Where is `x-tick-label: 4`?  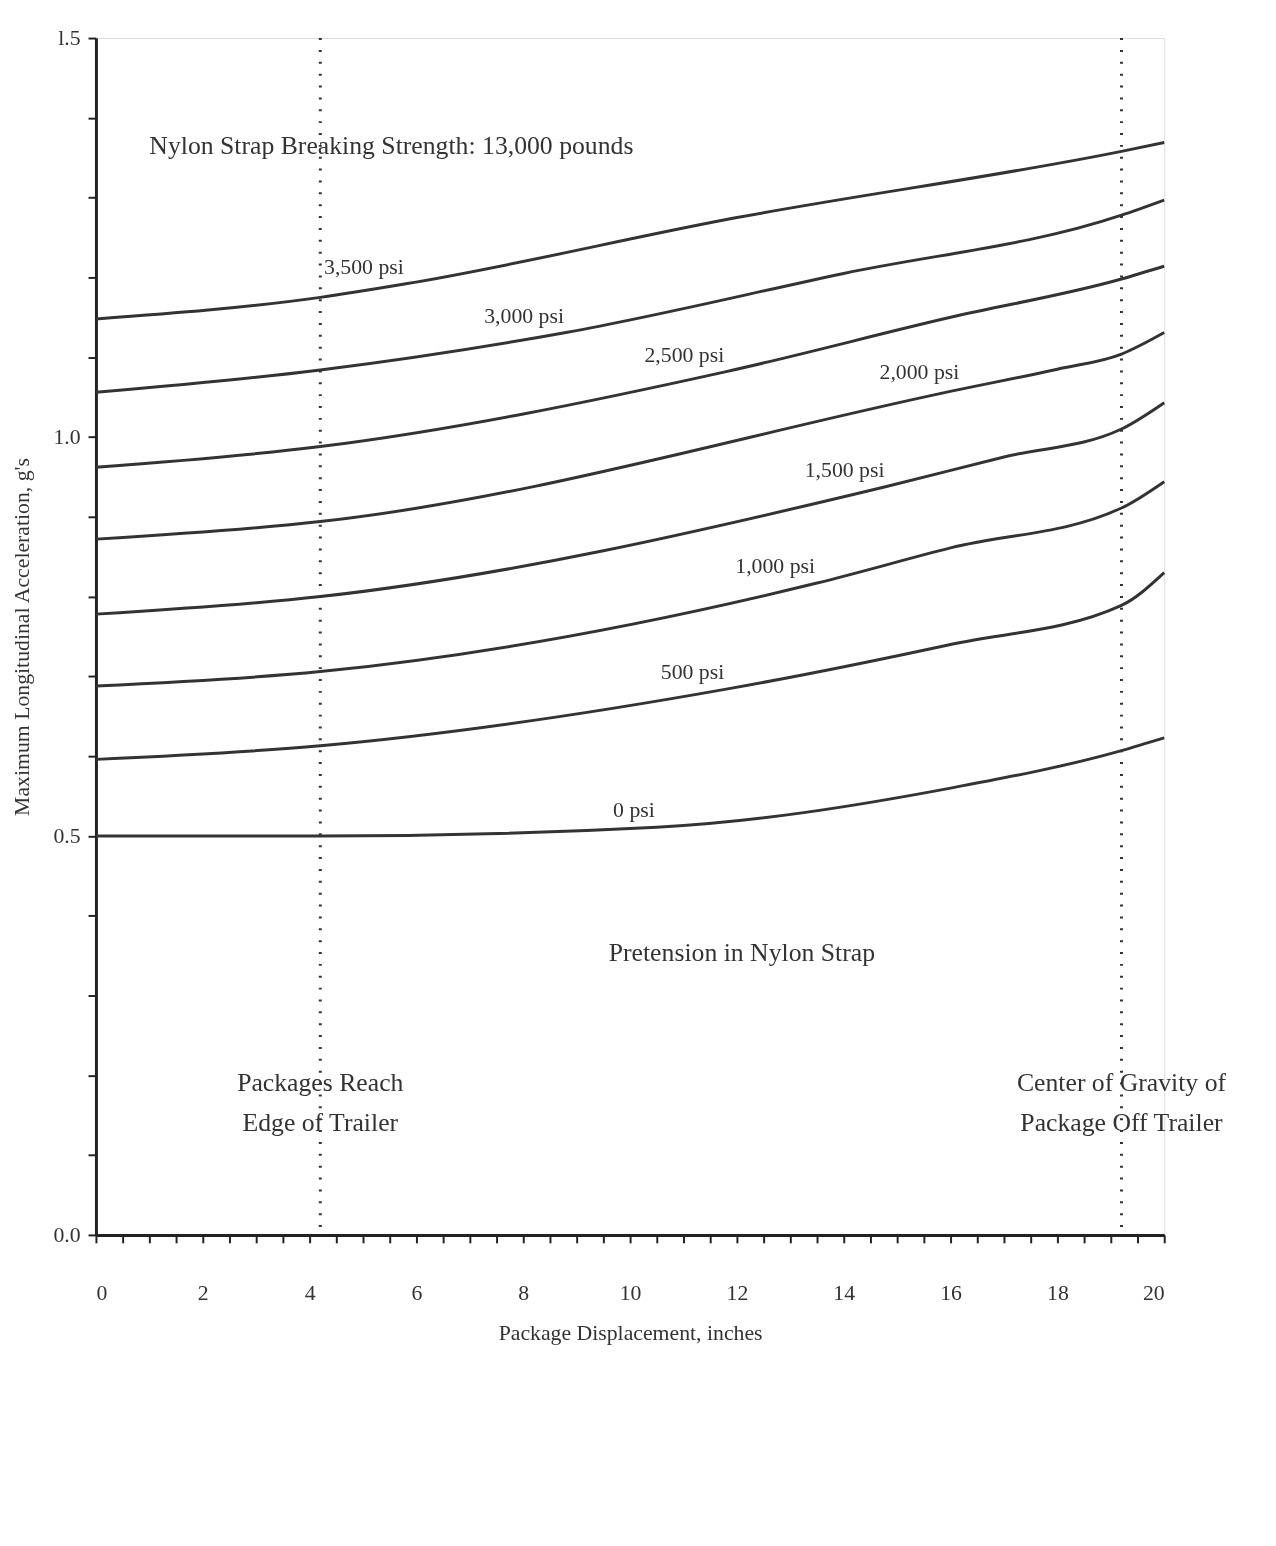 x-tick-label: 4 is located at coordinates (310, 1292).